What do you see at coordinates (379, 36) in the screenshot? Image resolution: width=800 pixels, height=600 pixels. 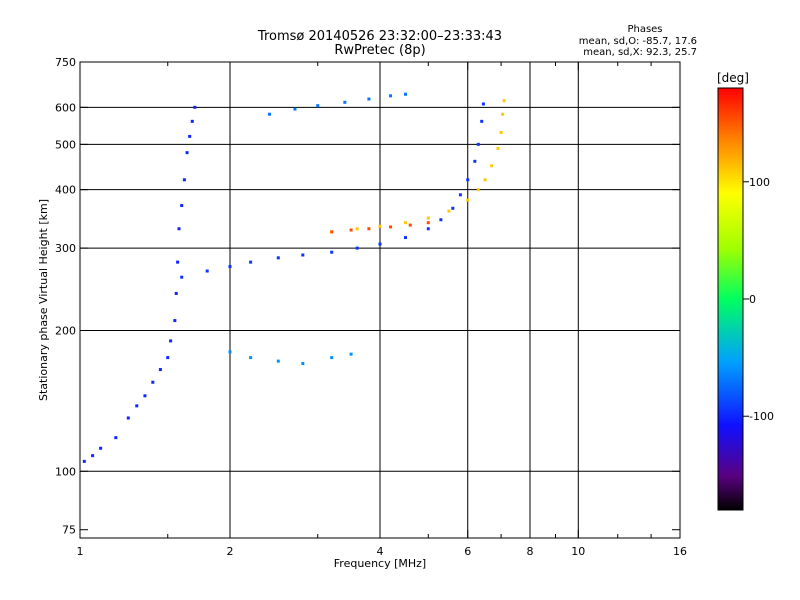 I see `chart-title-line1: Tromsø 20140526 23:32:00–23:33:43` at bounding box center [379, 36].